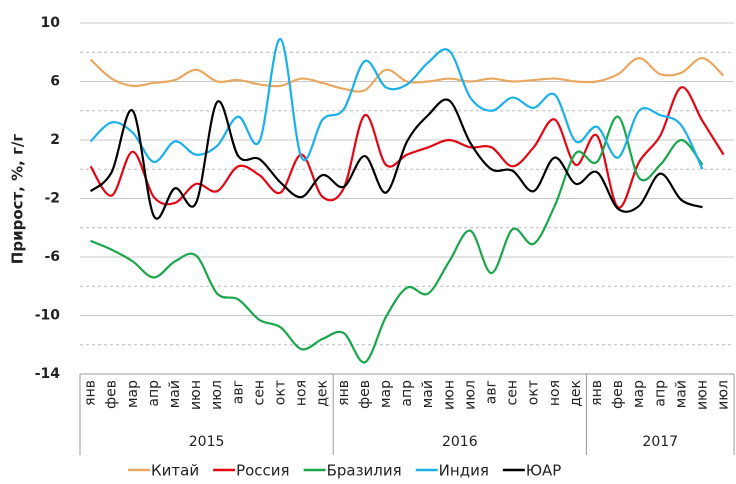 The width and height of the screenshot is (736, 484). Describe the element at coordinates (207, 442) in the screenshot. I see `group-label: 2015` at that location.